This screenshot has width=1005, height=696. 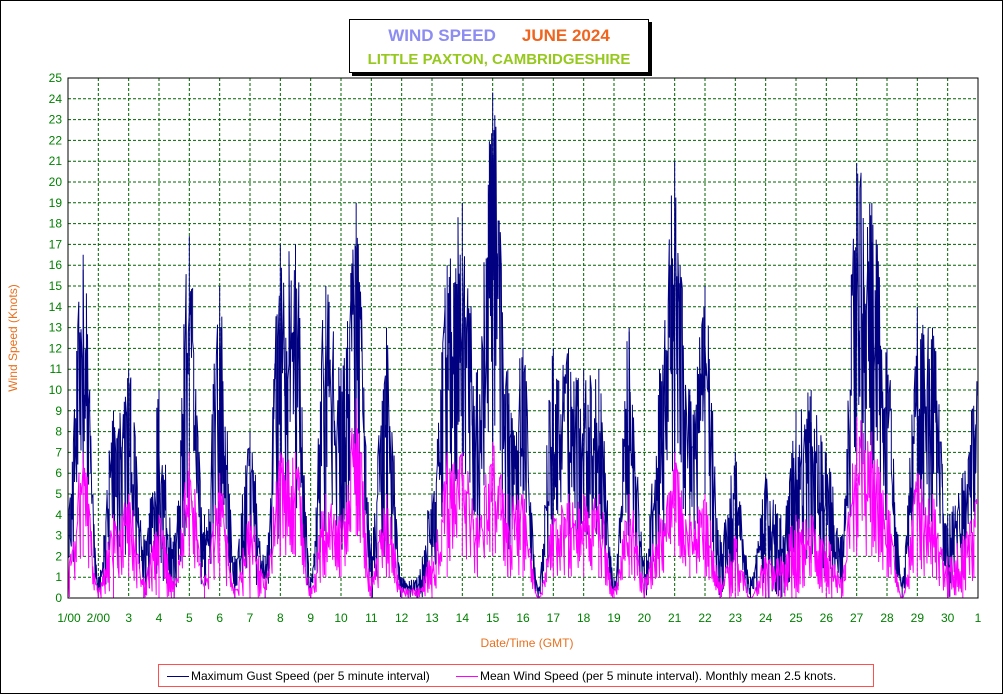 What do you see at coordinates (189, 618) in the screenshot?
I see `x-tick-label: 5` at bounding box center [189, 618].